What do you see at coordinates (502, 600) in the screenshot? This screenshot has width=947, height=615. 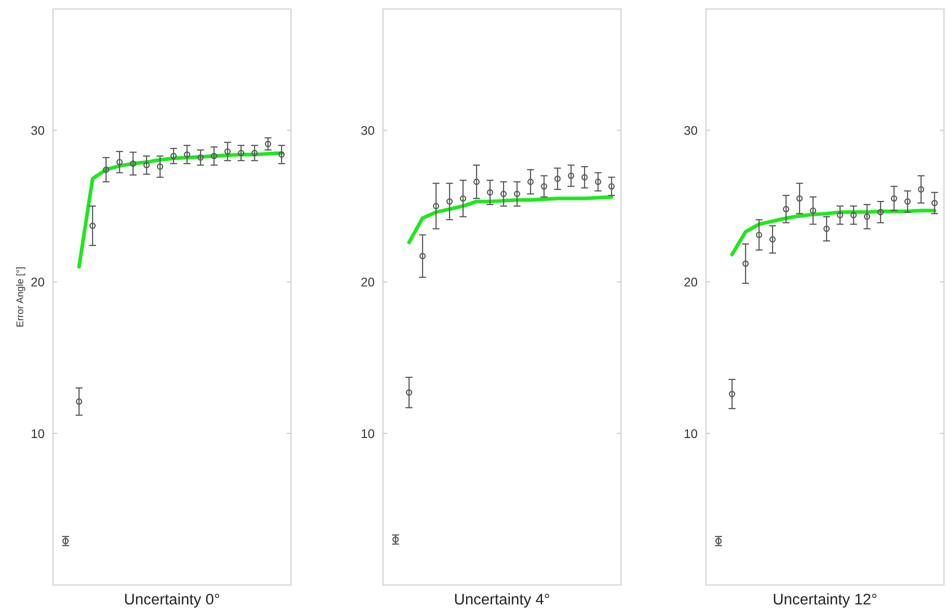 I see `x-axis-title: Uncertainty 4°` at bounding box center [502, 600].